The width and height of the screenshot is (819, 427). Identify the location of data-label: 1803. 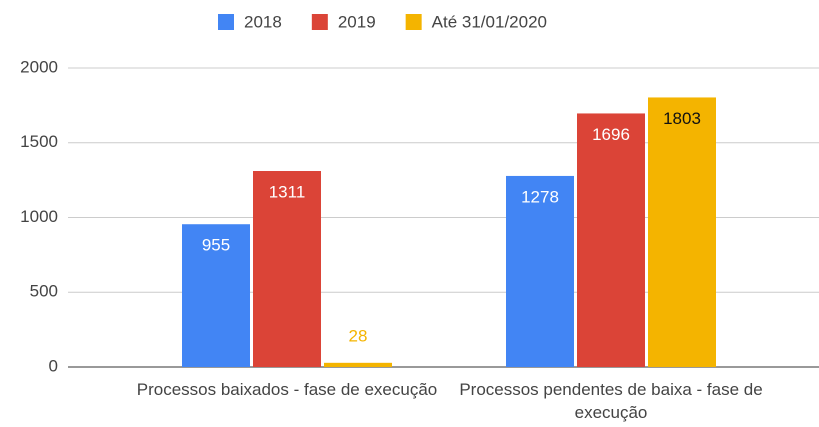
(682, 118).